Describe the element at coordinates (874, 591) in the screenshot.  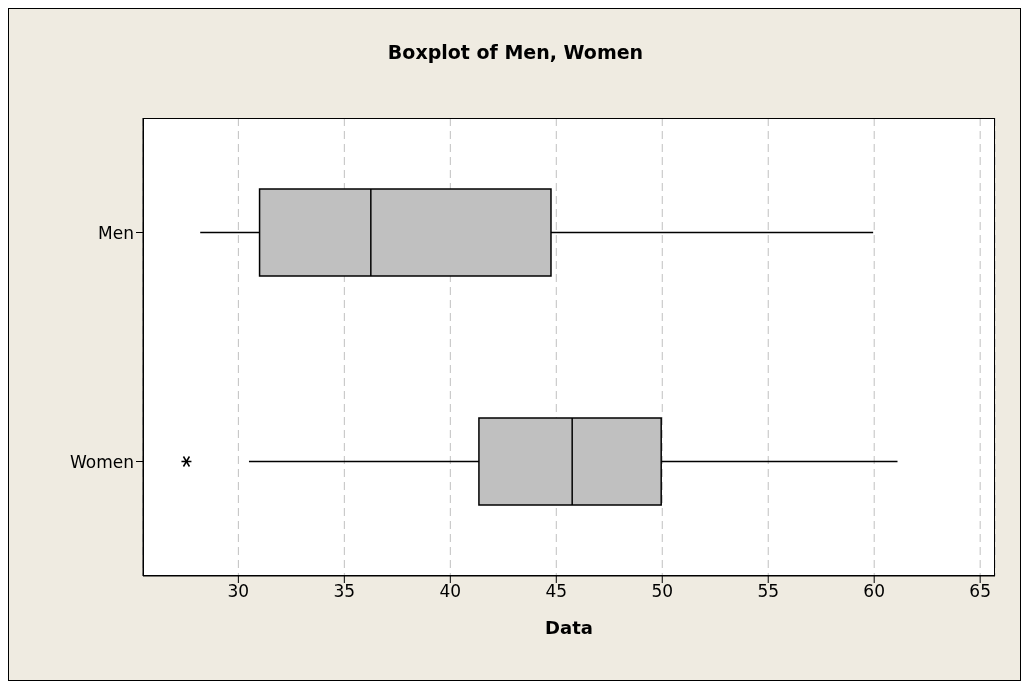
I see `x-tick-label: 60` at that location.